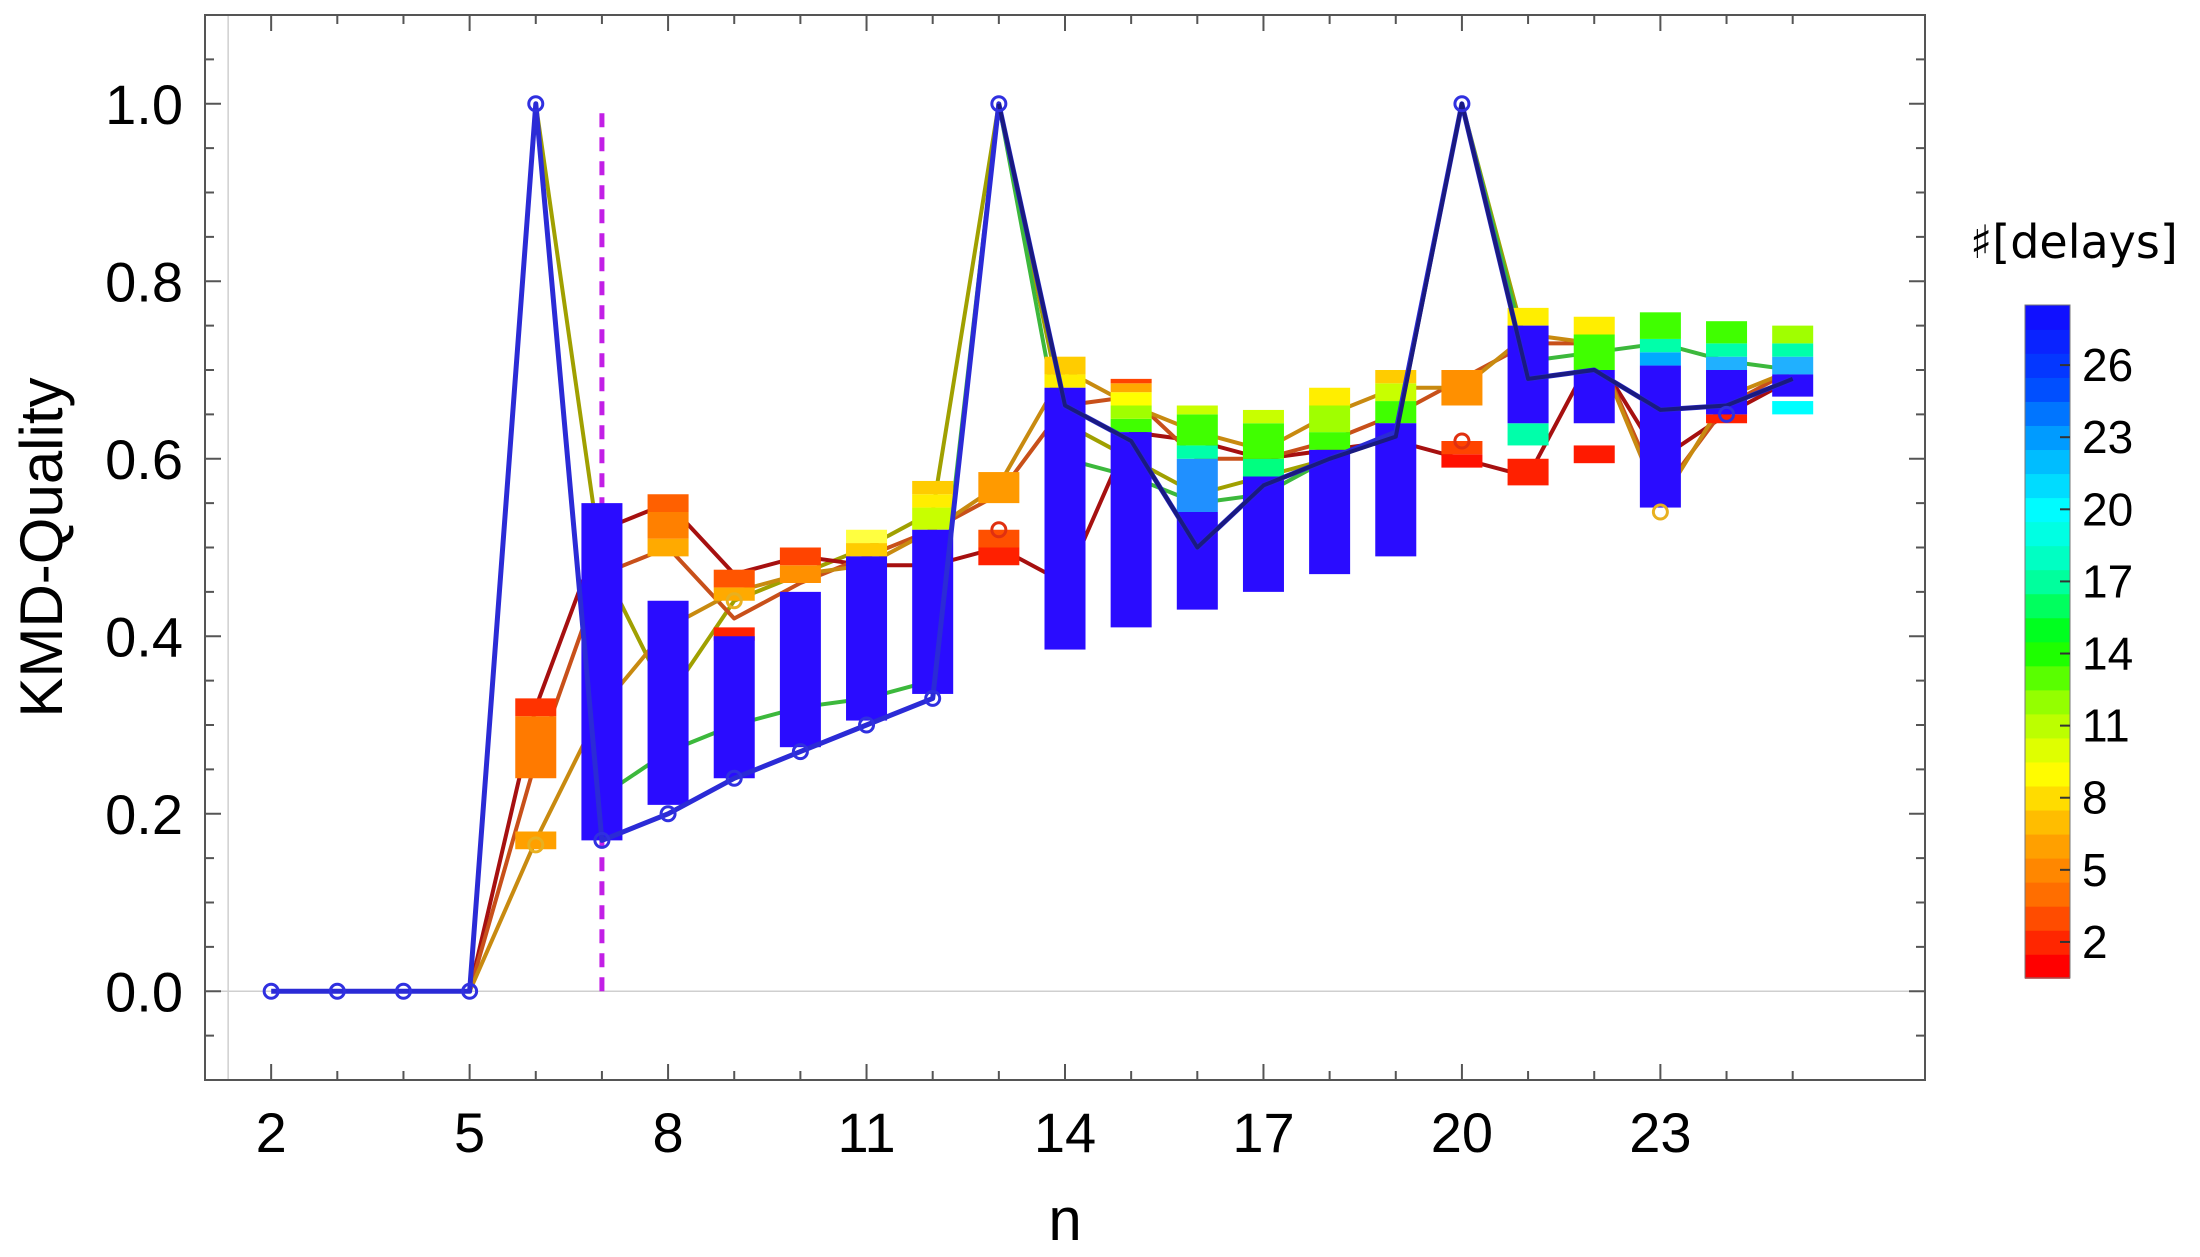  What do you see at coordinates (2107, 509) in the screenshot?
I see `legend-tick-label: 20` at bounding box center [2107, 509].